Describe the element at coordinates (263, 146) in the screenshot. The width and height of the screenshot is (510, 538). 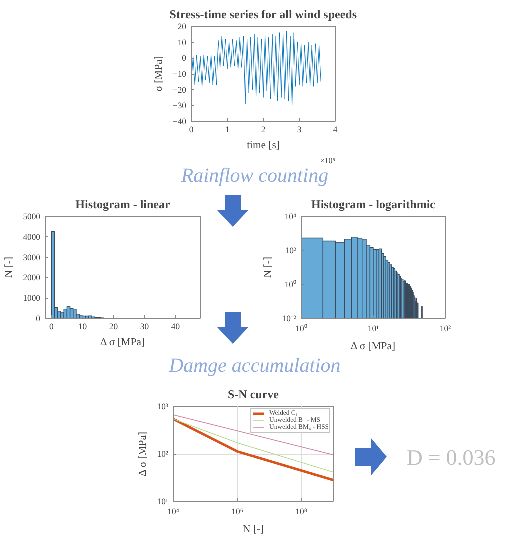
I see `x-axis-title: time [s]` at that location.